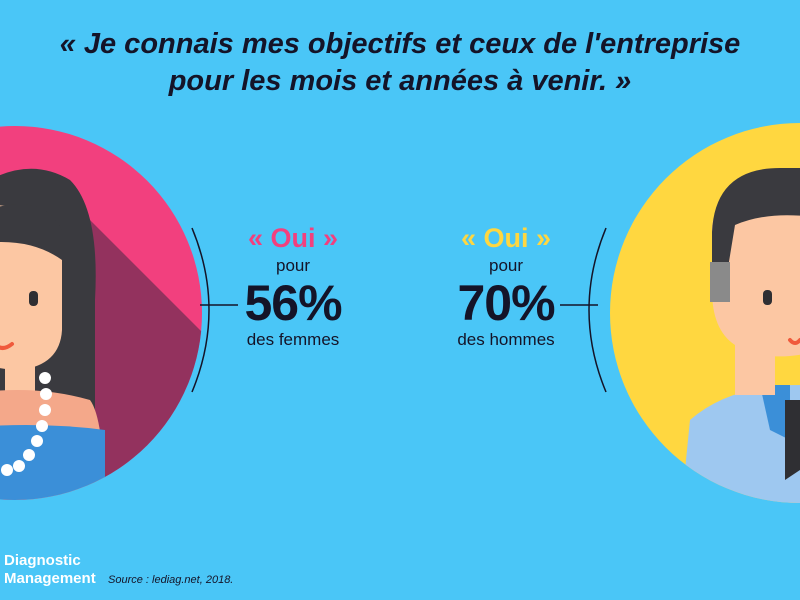 Image resolution: width=800 pixels, height=600 pixels. What do you see at coordinates (171, 580) in the screenshot?
I see `source-note: Source : lediag.net, 2018.` at bounding box center [171, 580].